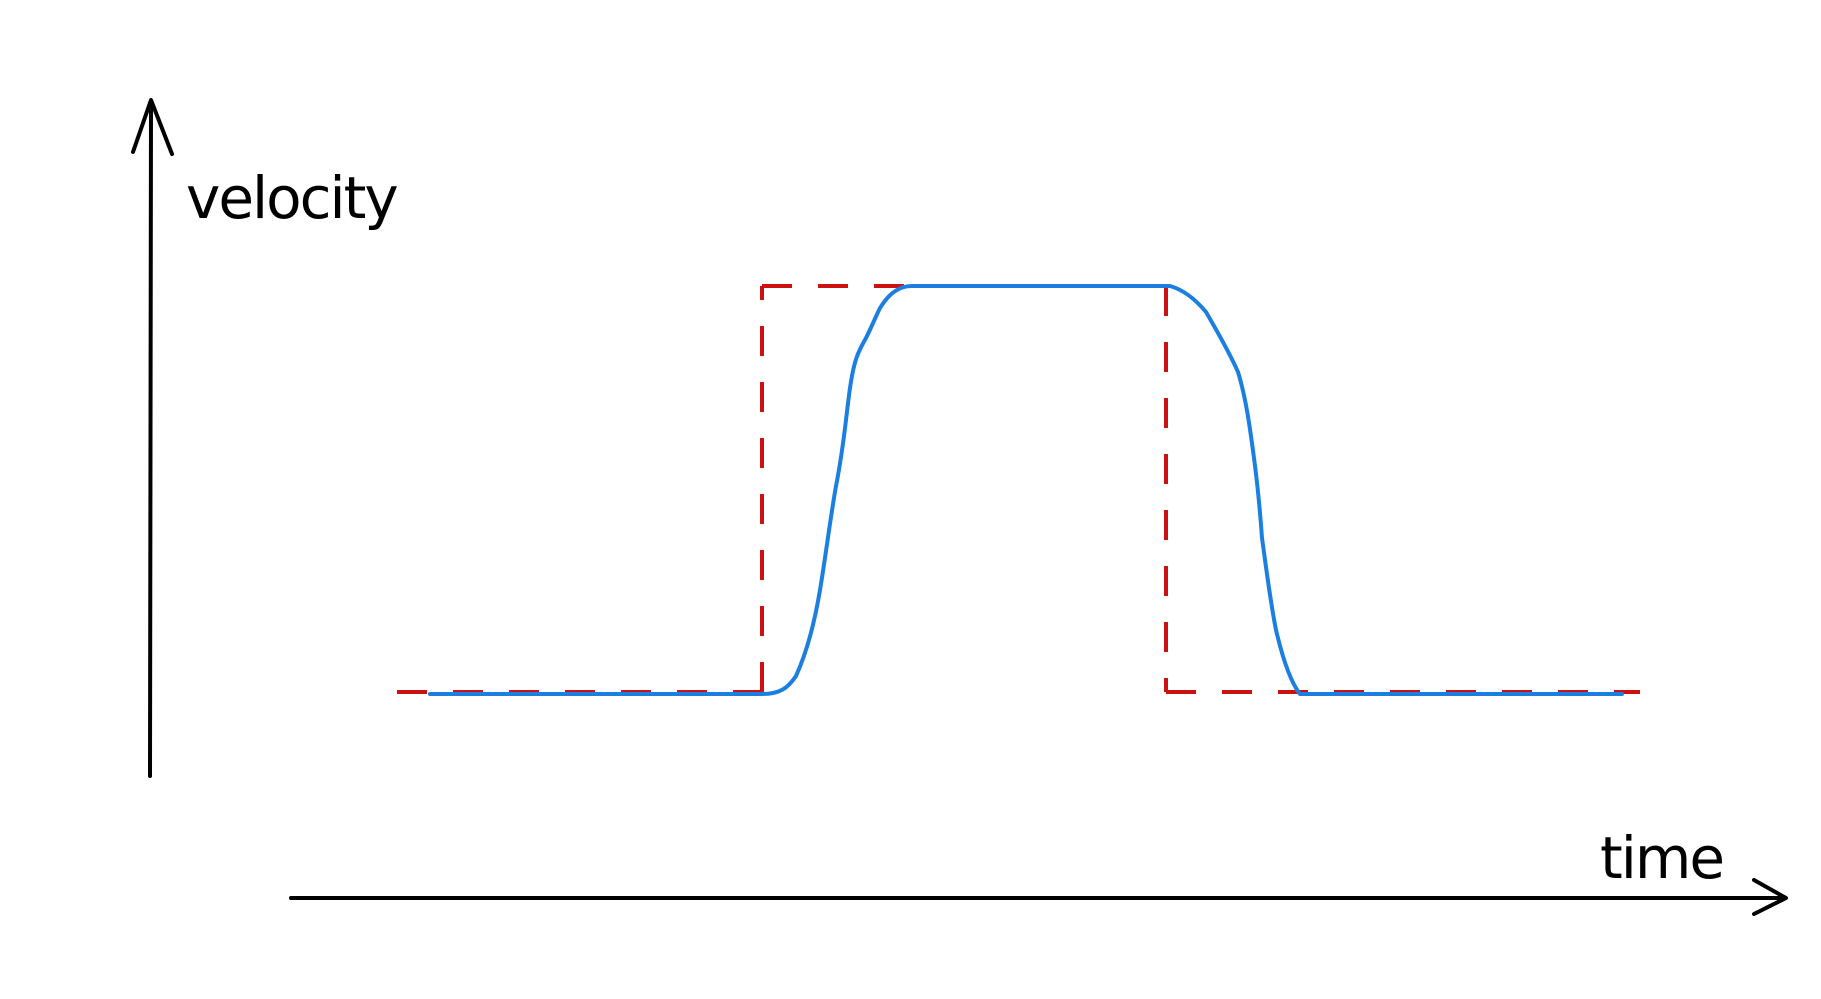 The image size is (1821, 999). Describe the element at coordinates (291, 198) in the screenshot. I see `y-axis-label: velocity` at that location.